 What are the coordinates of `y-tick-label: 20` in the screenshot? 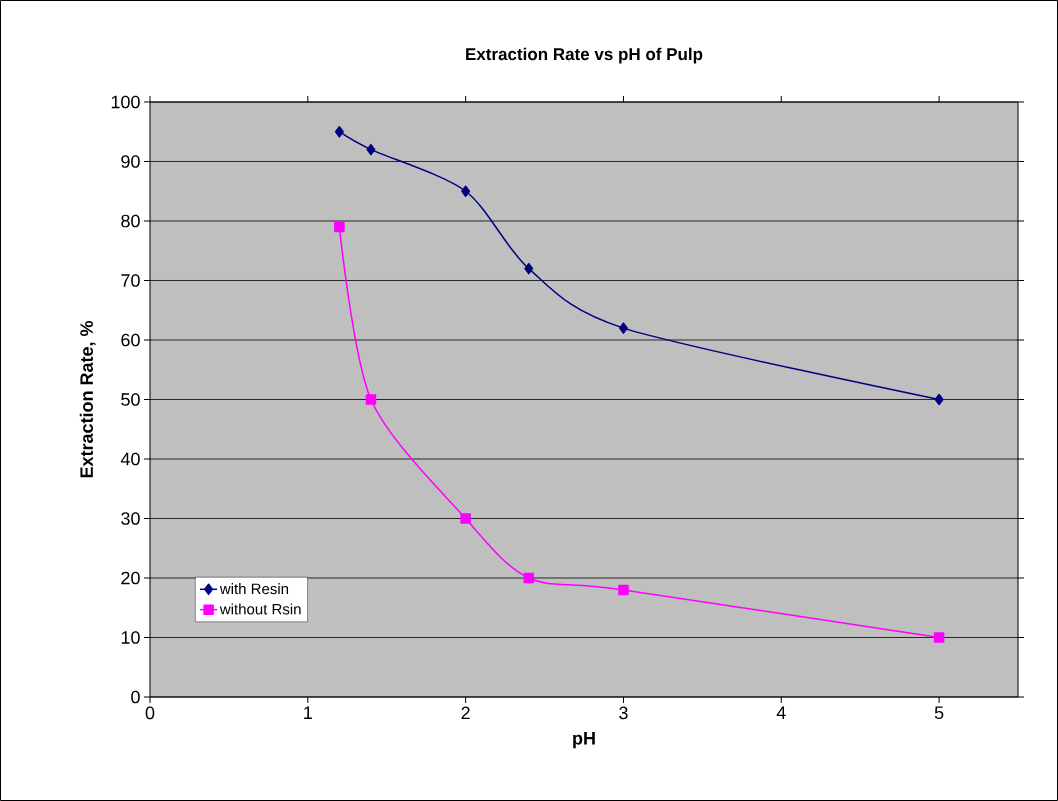 It's located at (130, 578).